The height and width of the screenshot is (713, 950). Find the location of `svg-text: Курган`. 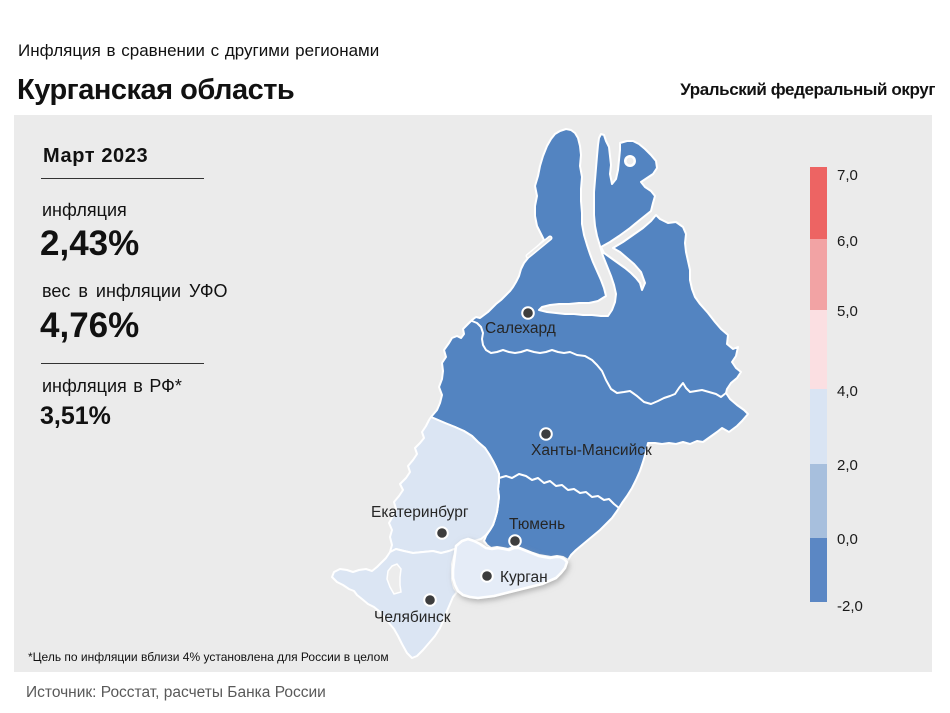

svg-text: Курган is located at coordinates (524, 577).